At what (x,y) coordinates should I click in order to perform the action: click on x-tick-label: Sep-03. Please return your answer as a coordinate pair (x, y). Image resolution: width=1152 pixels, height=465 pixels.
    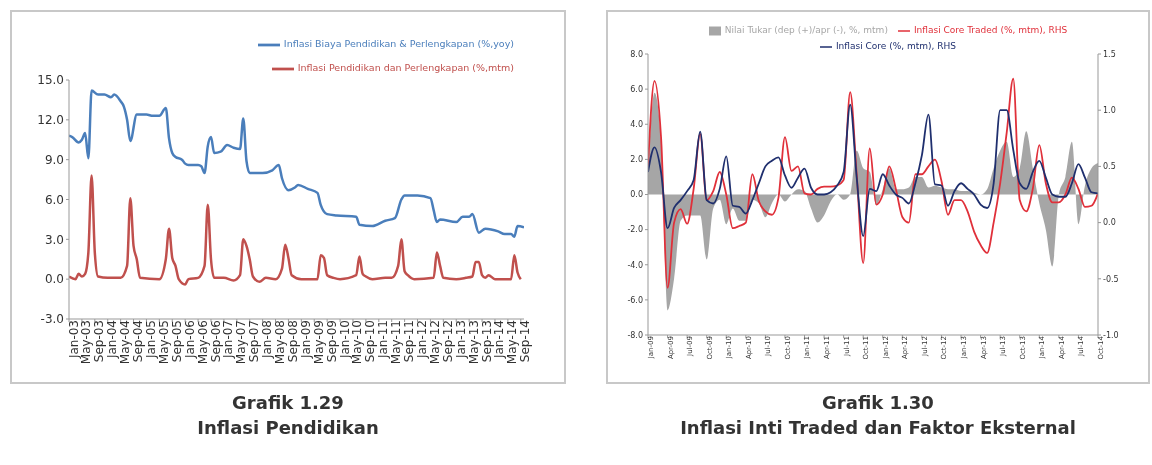
    Looking at the image, I should click on (99, 341).